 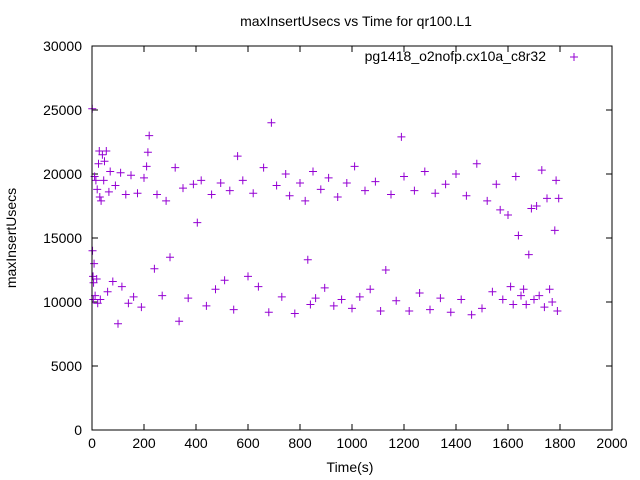 I want to click on x-tick-label: 600, so click(x=248, y=443).